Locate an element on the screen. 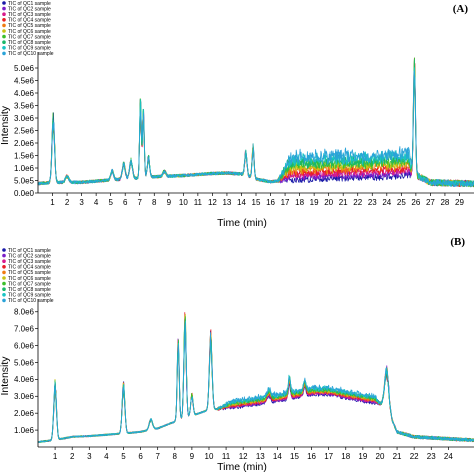 The height and width of the screenshot is (474, 474). x-axis-title: Time (min) is located at coordinates (242, 223).